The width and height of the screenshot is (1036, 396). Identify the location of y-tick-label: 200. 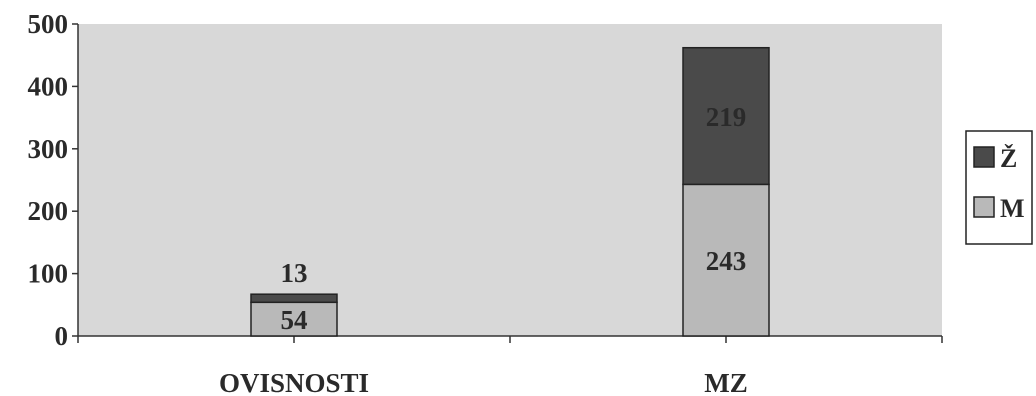
(48, 211).